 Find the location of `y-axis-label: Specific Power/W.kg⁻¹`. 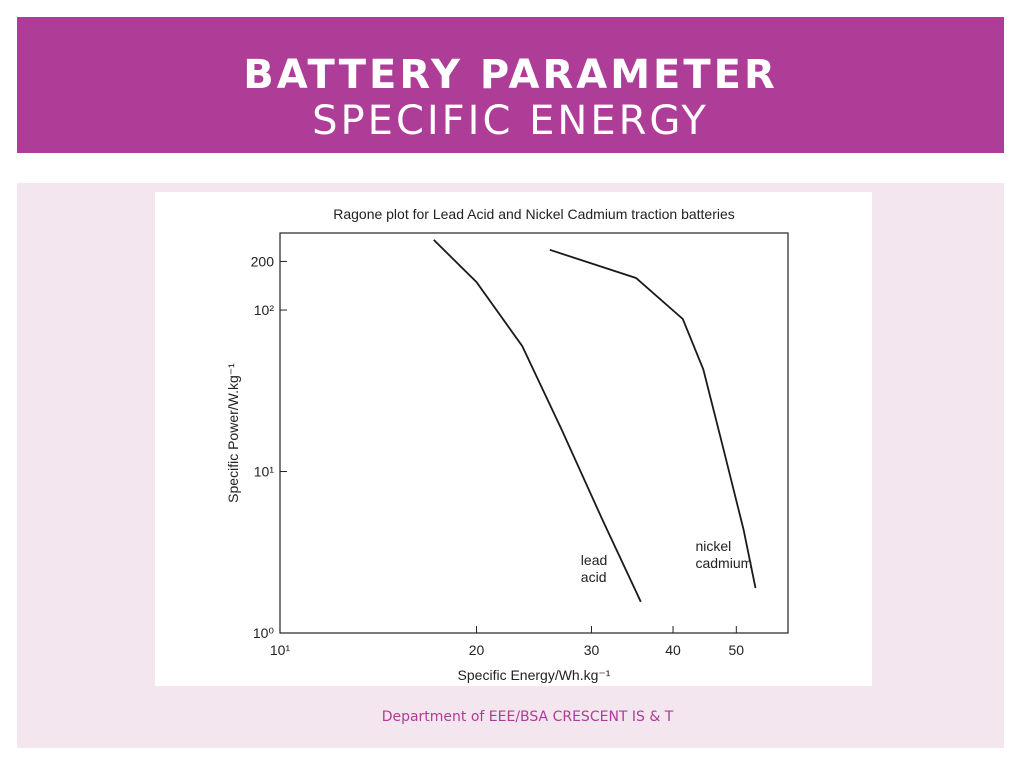

y-axis-label: Specific Power/W.kg⁻¹ is located at coordinates (233, 433).